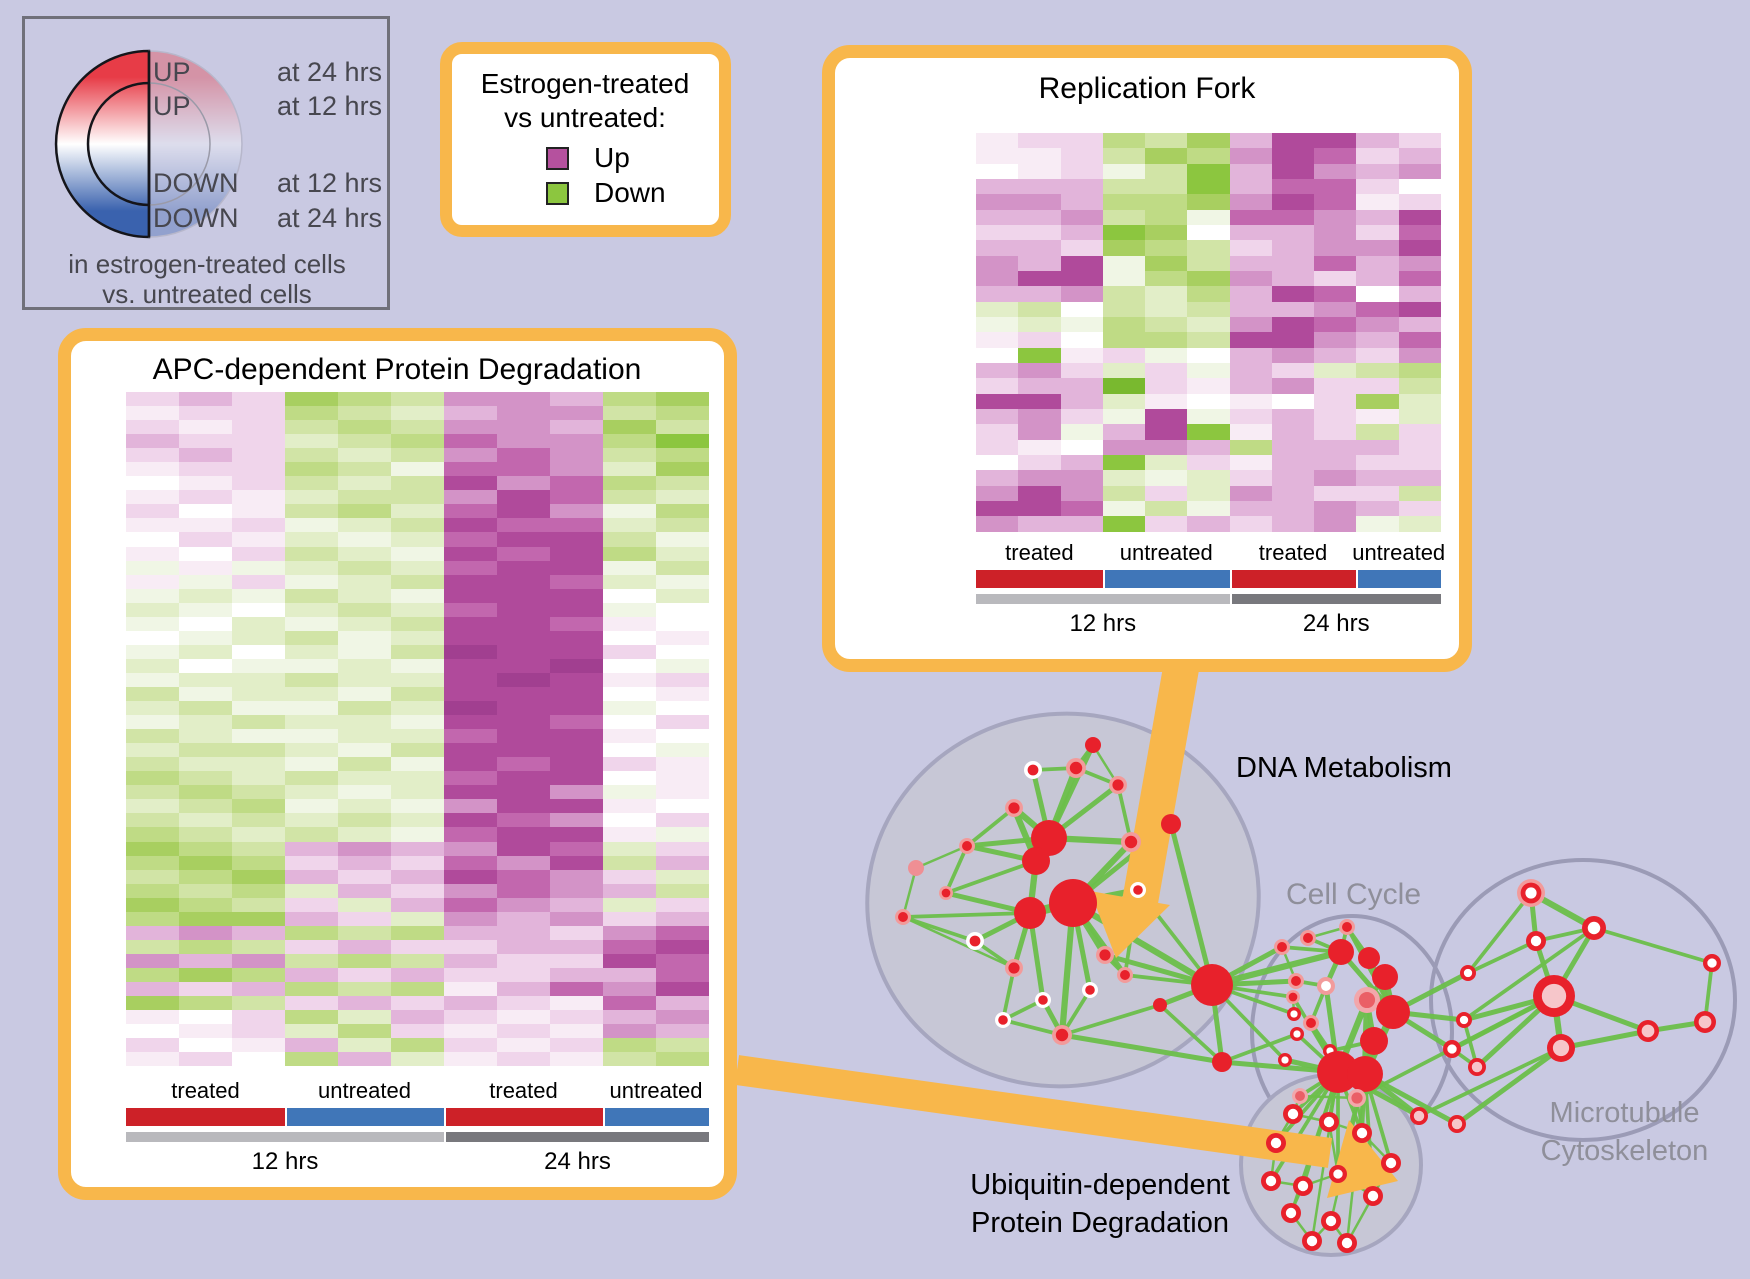 The image size is (1750, 1279). What do you see at coordinates (285, 1162) in the screenshot?
I see `time-label-12hrs: 12 hrs` at bounding box center [285, 1162].